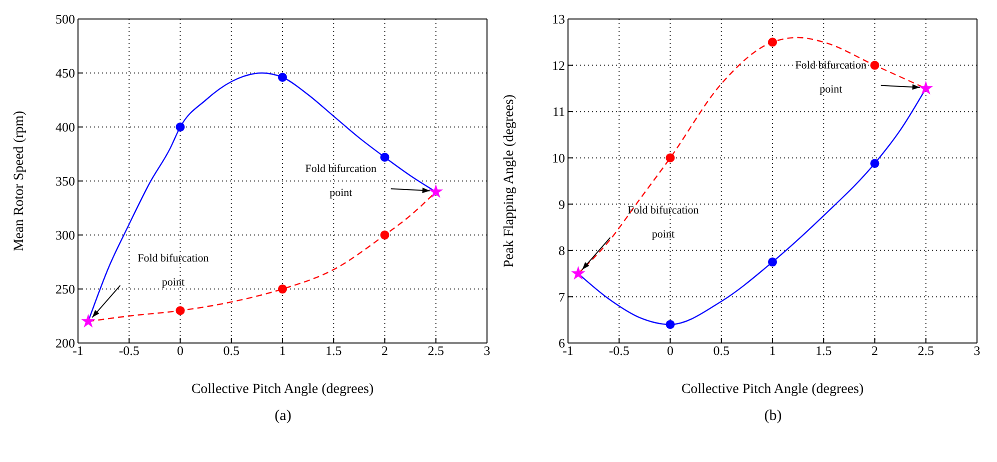  Describe the element at coordinates (558, 158) in the screenshot. I see `y-tick-label: 10` at that location.